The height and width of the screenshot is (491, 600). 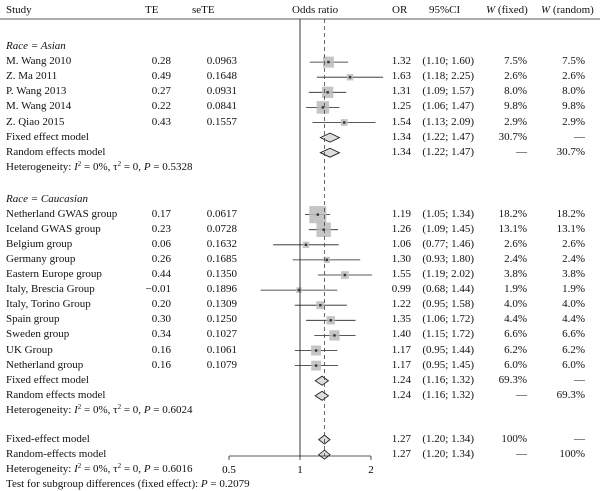 What do you see at coordinates (573, 258) in the screenshot?
I see `study-weight-random: 2.4%` at bounding box center [573, 258].